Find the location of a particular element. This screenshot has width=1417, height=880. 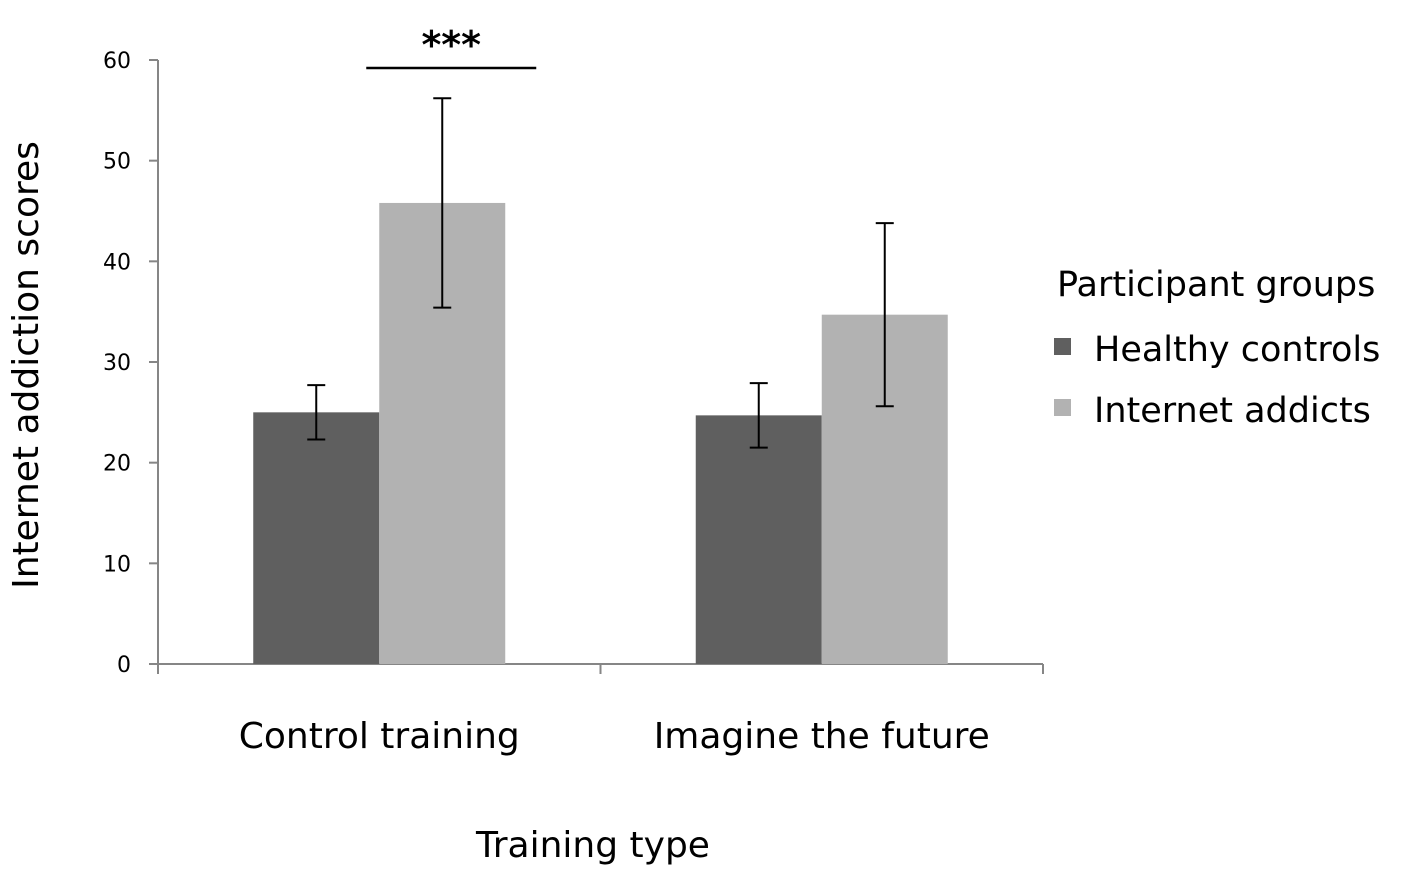

legend-title: Participant groups is located at coordinates (1216, 285).